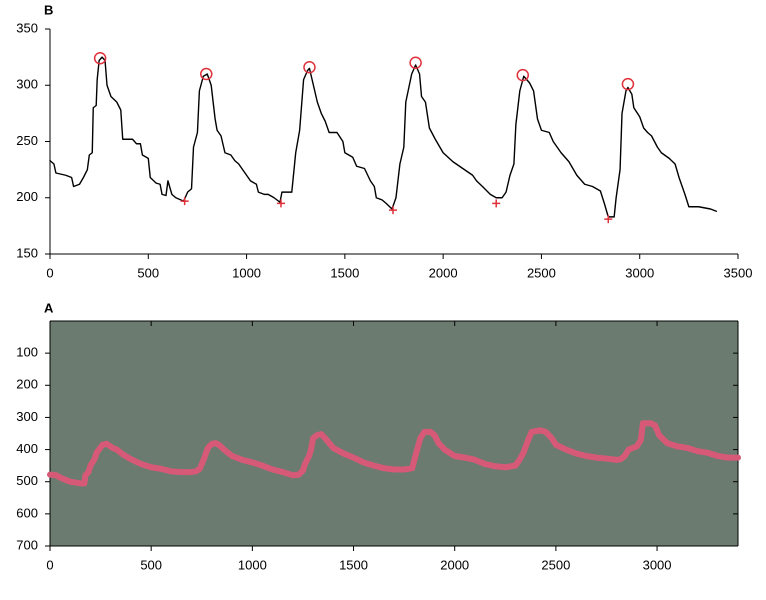  Describe the element at coordinates (48, 9) in the screenshot. I see `panel-label: B` at that location.